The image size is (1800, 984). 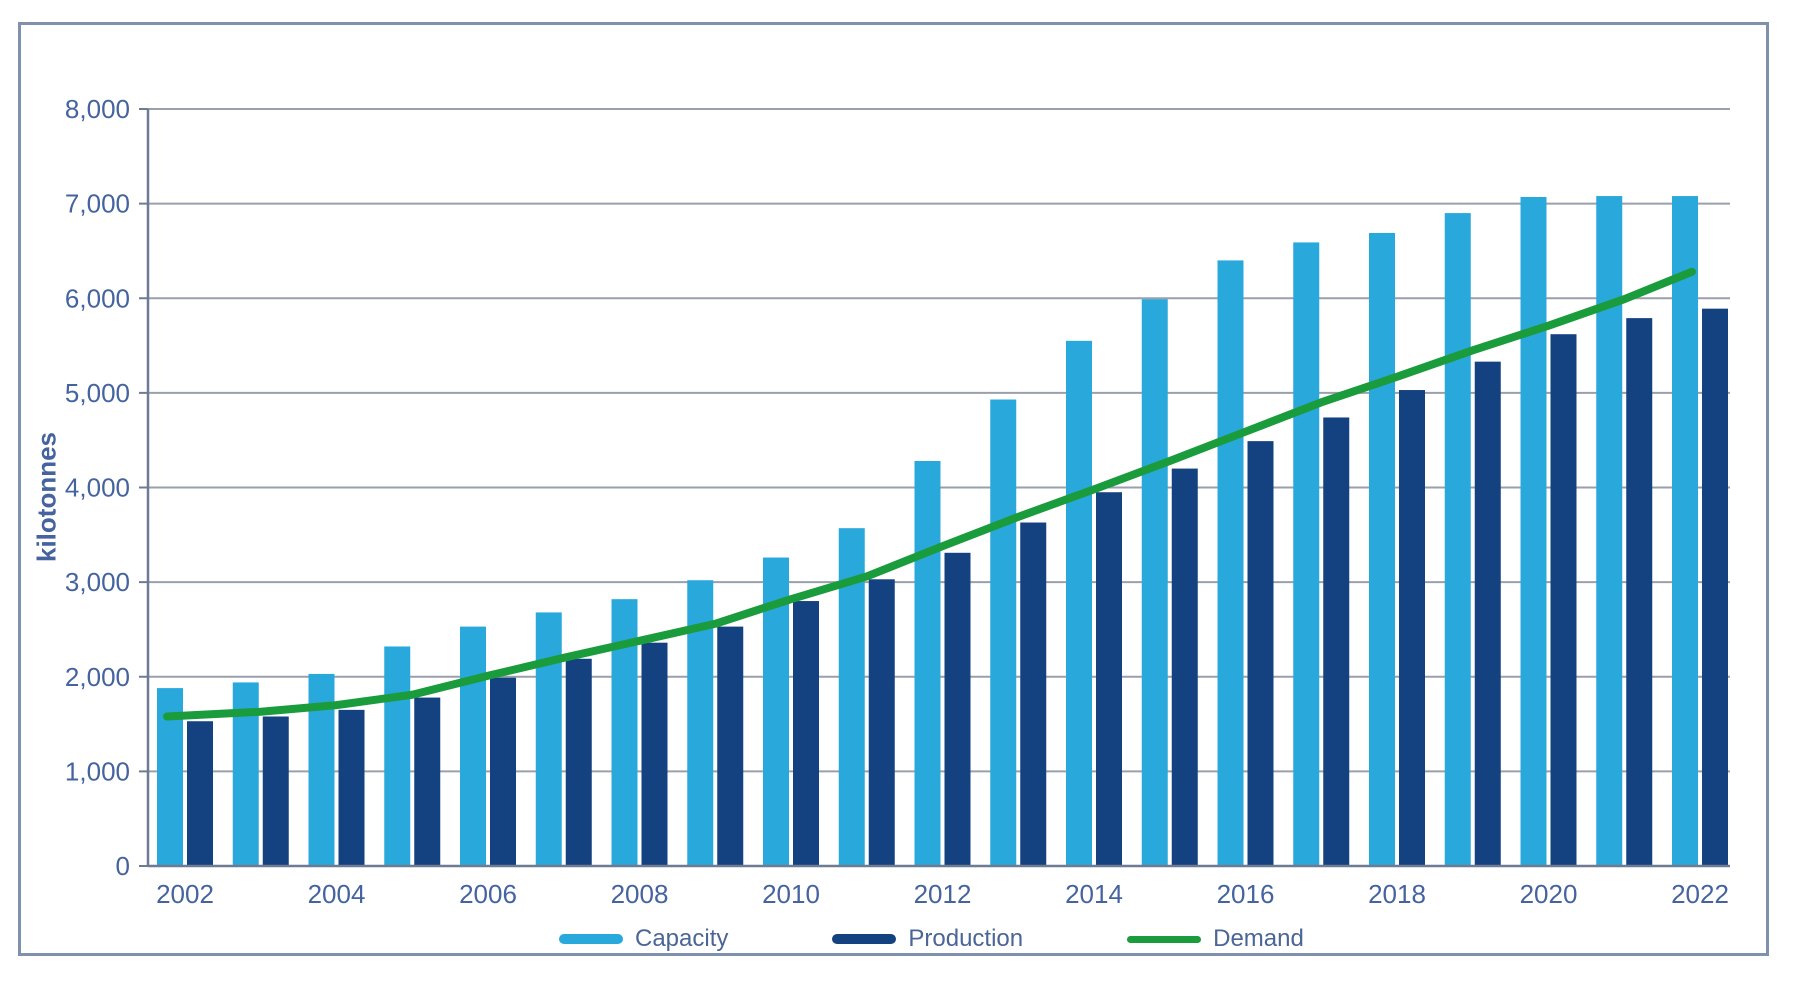 What do you see at coordinates (1700, 894) in the screenshot?
I see `x-tick-label: 2022` at bounding box center [1700, 894].